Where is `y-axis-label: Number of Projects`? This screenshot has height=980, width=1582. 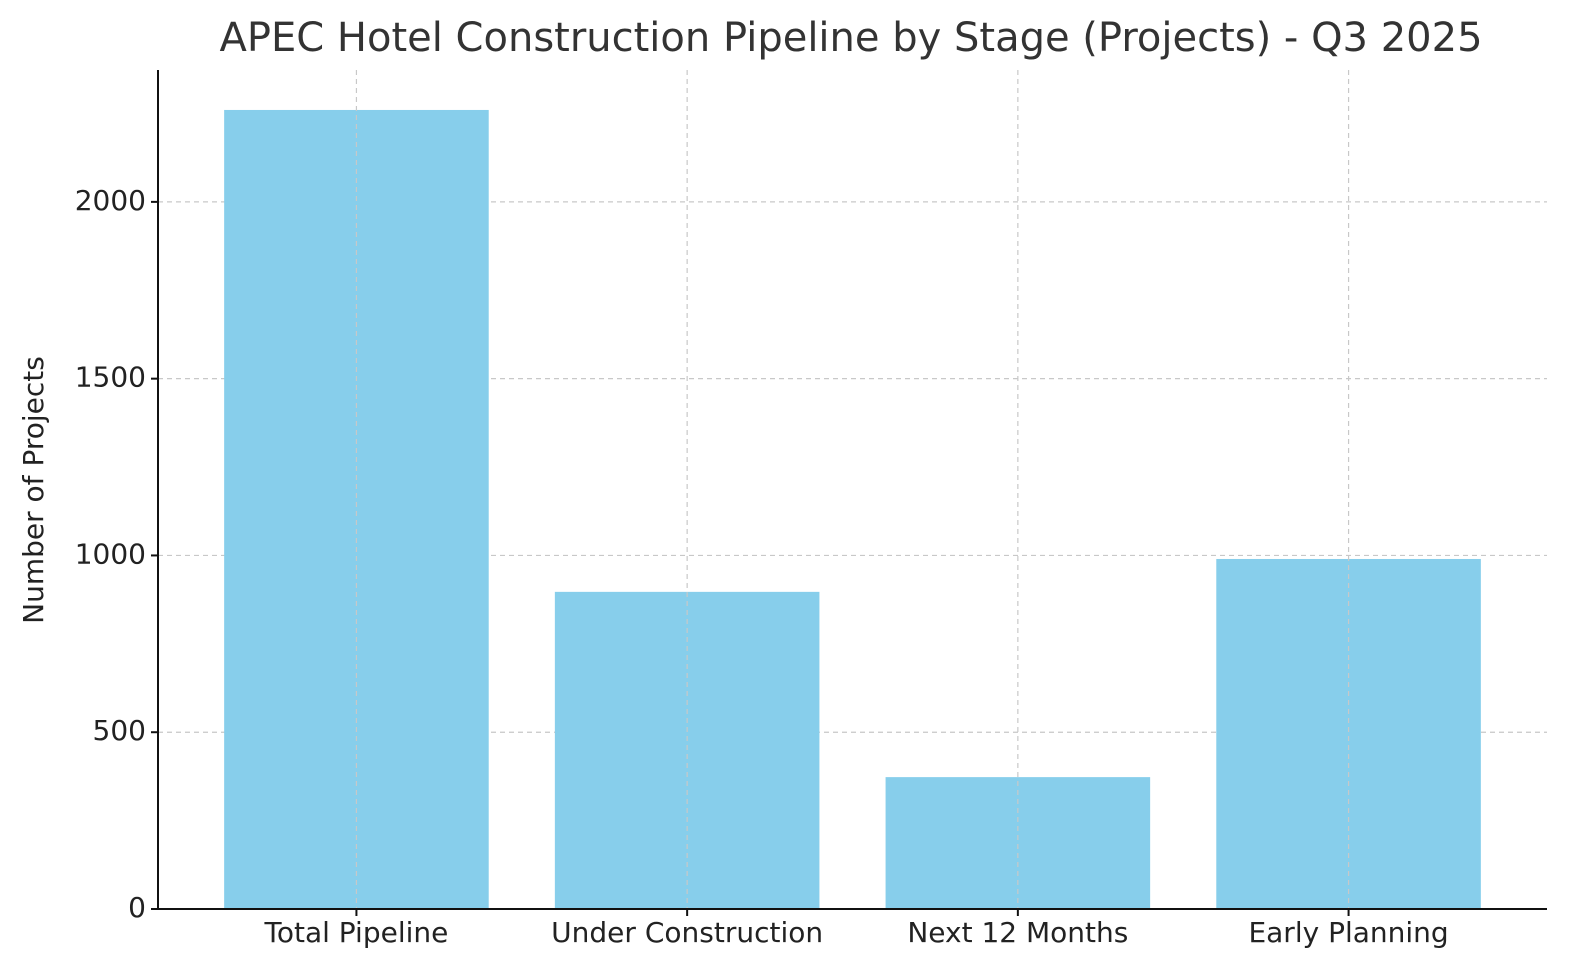 y-axis-label: Number of Projects is located at coordinates (33, 490).